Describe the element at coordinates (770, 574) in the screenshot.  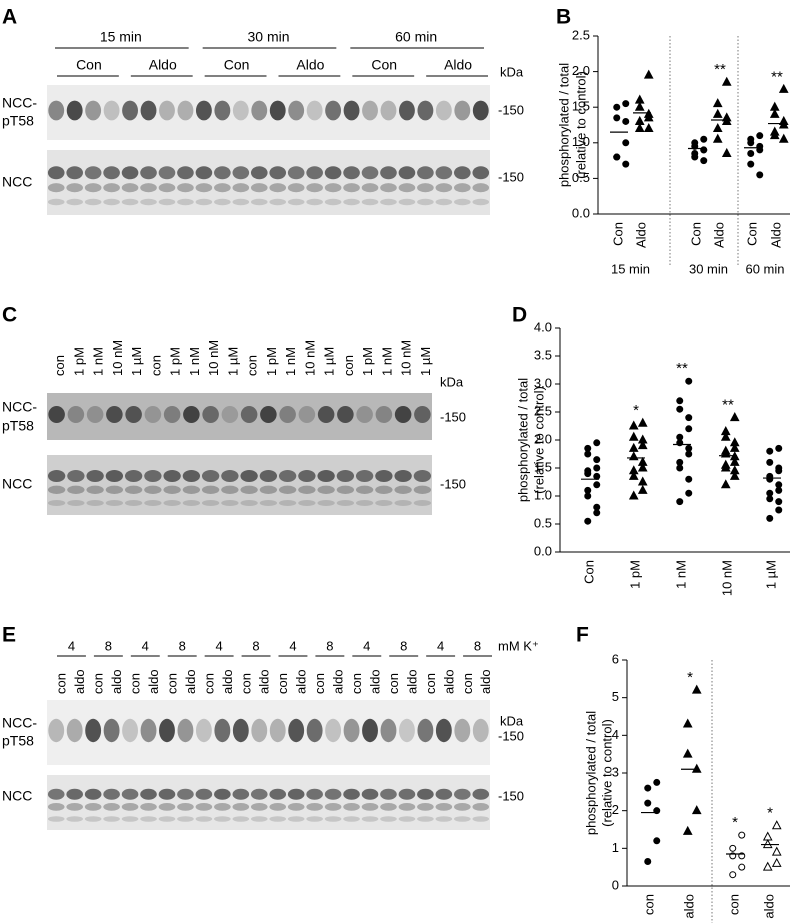
I see `x-tick-label: 1 µM` at that location.